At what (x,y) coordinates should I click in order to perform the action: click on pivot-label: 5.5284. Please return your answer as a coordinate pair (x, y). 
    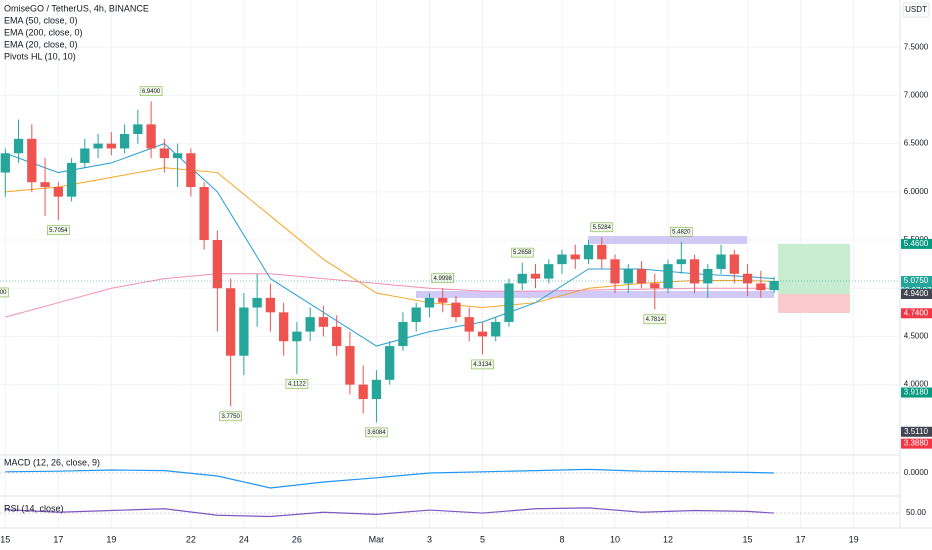
    Looking at the image, I should click on (602, 228).